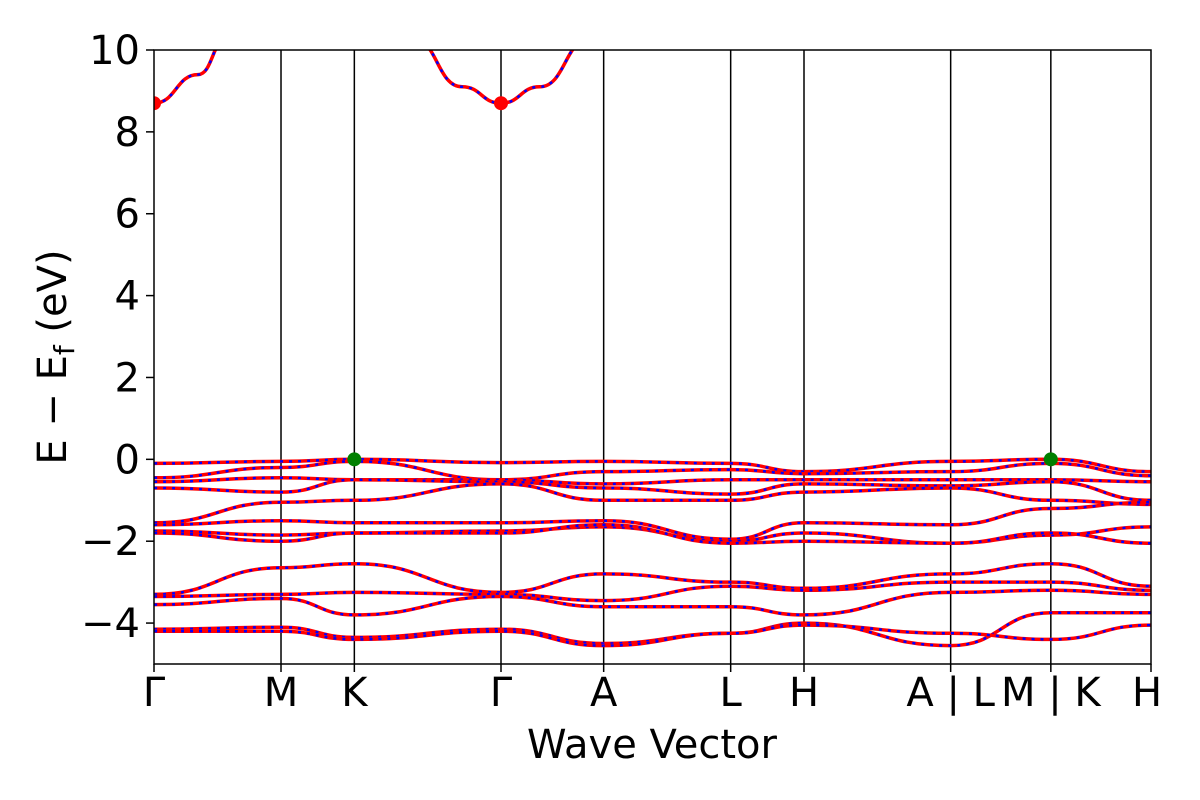 The height and width of the screenshot is (800, 1200). What do you see at coordinates (1051, 693) in the screenshot?
I see `x-tick-label-8: M | K` at bounding box center [1051, 693].